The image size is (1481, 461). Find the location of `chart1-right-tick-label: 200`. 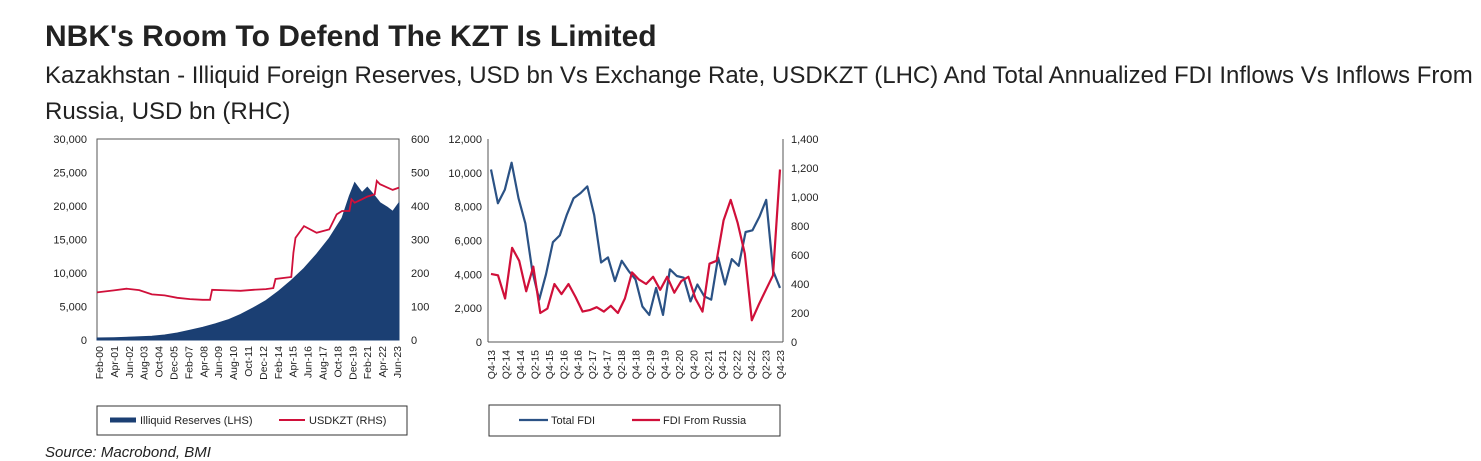

chart1-right-tick-label: 200 is located at coordinates (420, 274).